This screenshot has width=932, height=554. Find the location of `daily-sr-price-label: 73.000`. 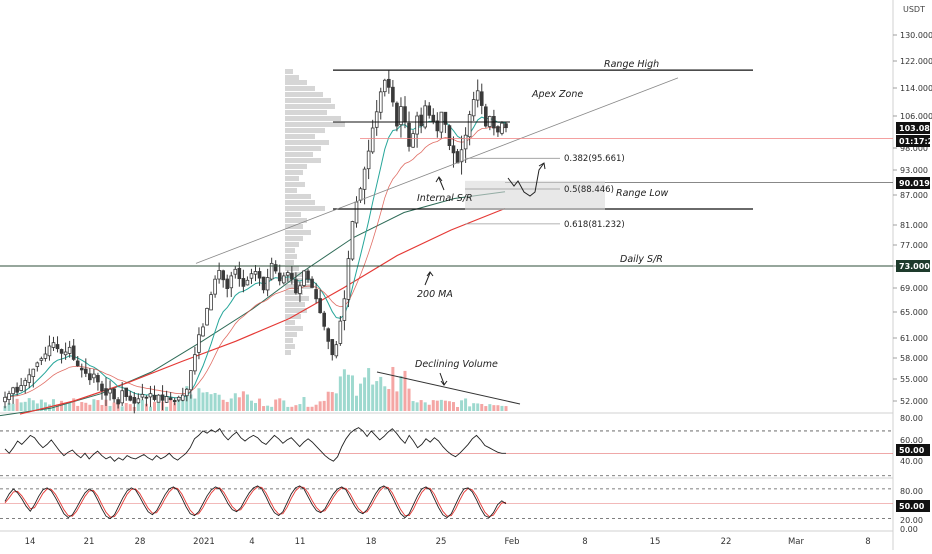

daily-sr-price-label: 73.000 is located at coordinates (914, 266).